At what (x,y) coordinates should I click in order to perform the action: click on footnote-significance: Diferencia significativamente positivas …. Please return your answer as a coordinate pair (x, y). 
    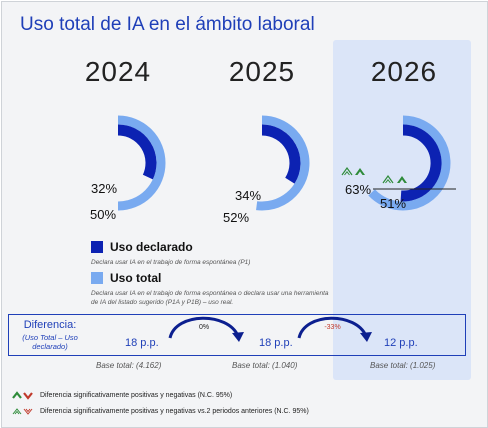
    Looking at the image, I should click on (136, 395).